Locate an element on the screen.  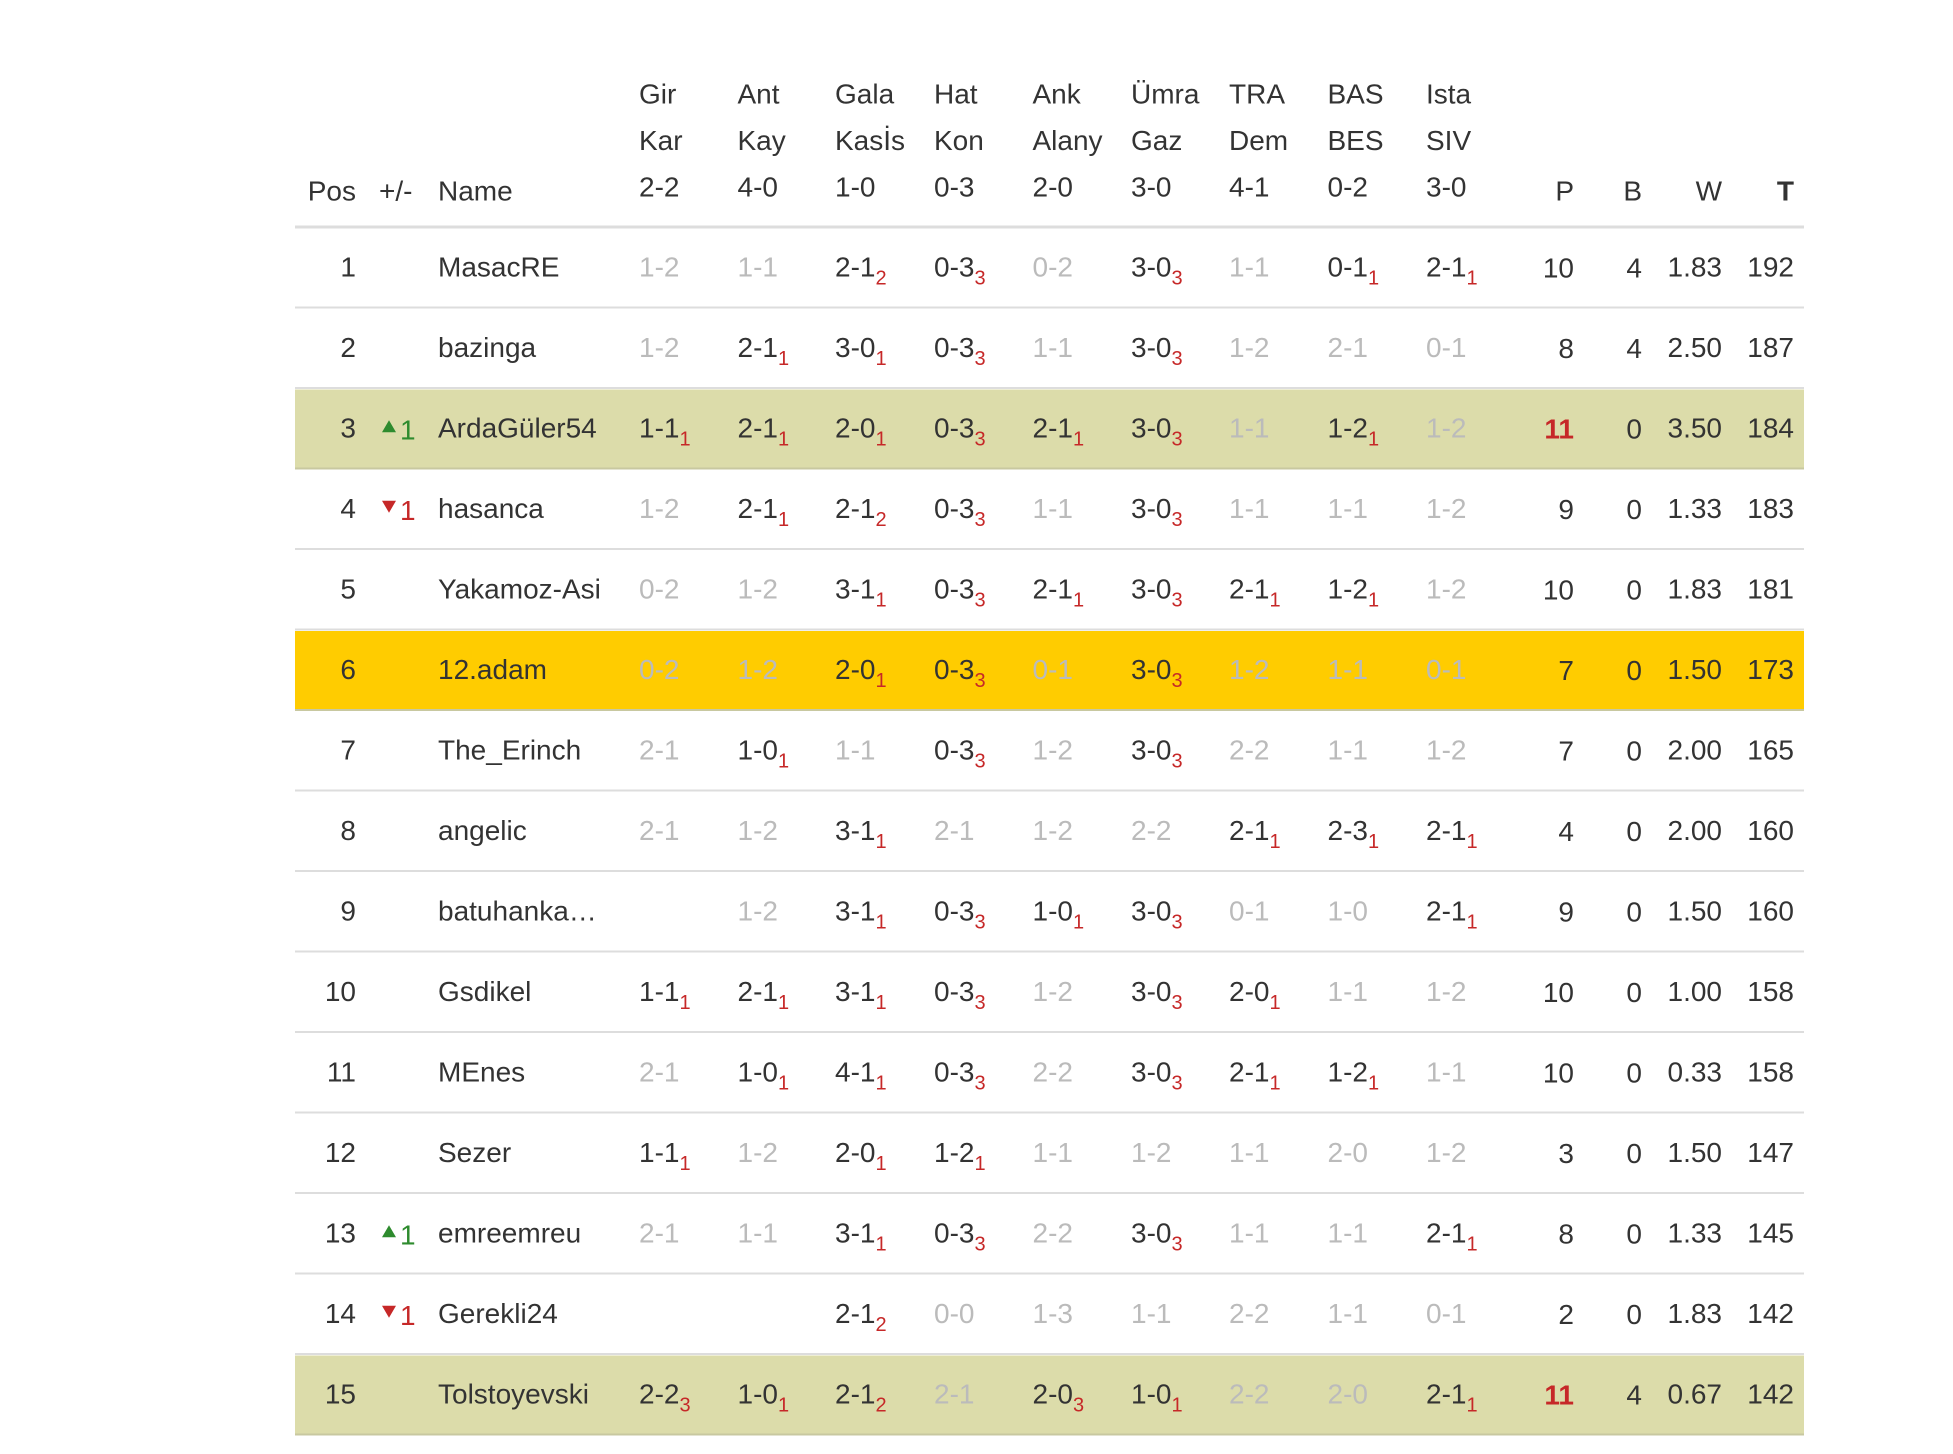
prediction: 2-2 is located at coordinates (1249, 1313).